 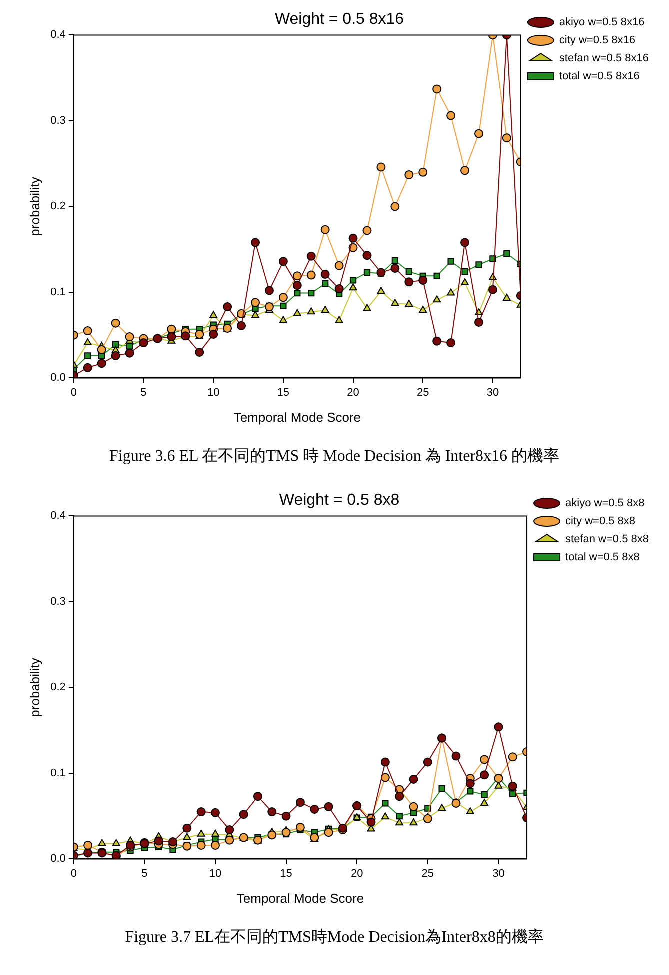 I want to click on caption: Figure 3.6 EL 在不同的TMS 時 Mode Decision 為 Inter8x16 的機率, so click(x=334, y=456).